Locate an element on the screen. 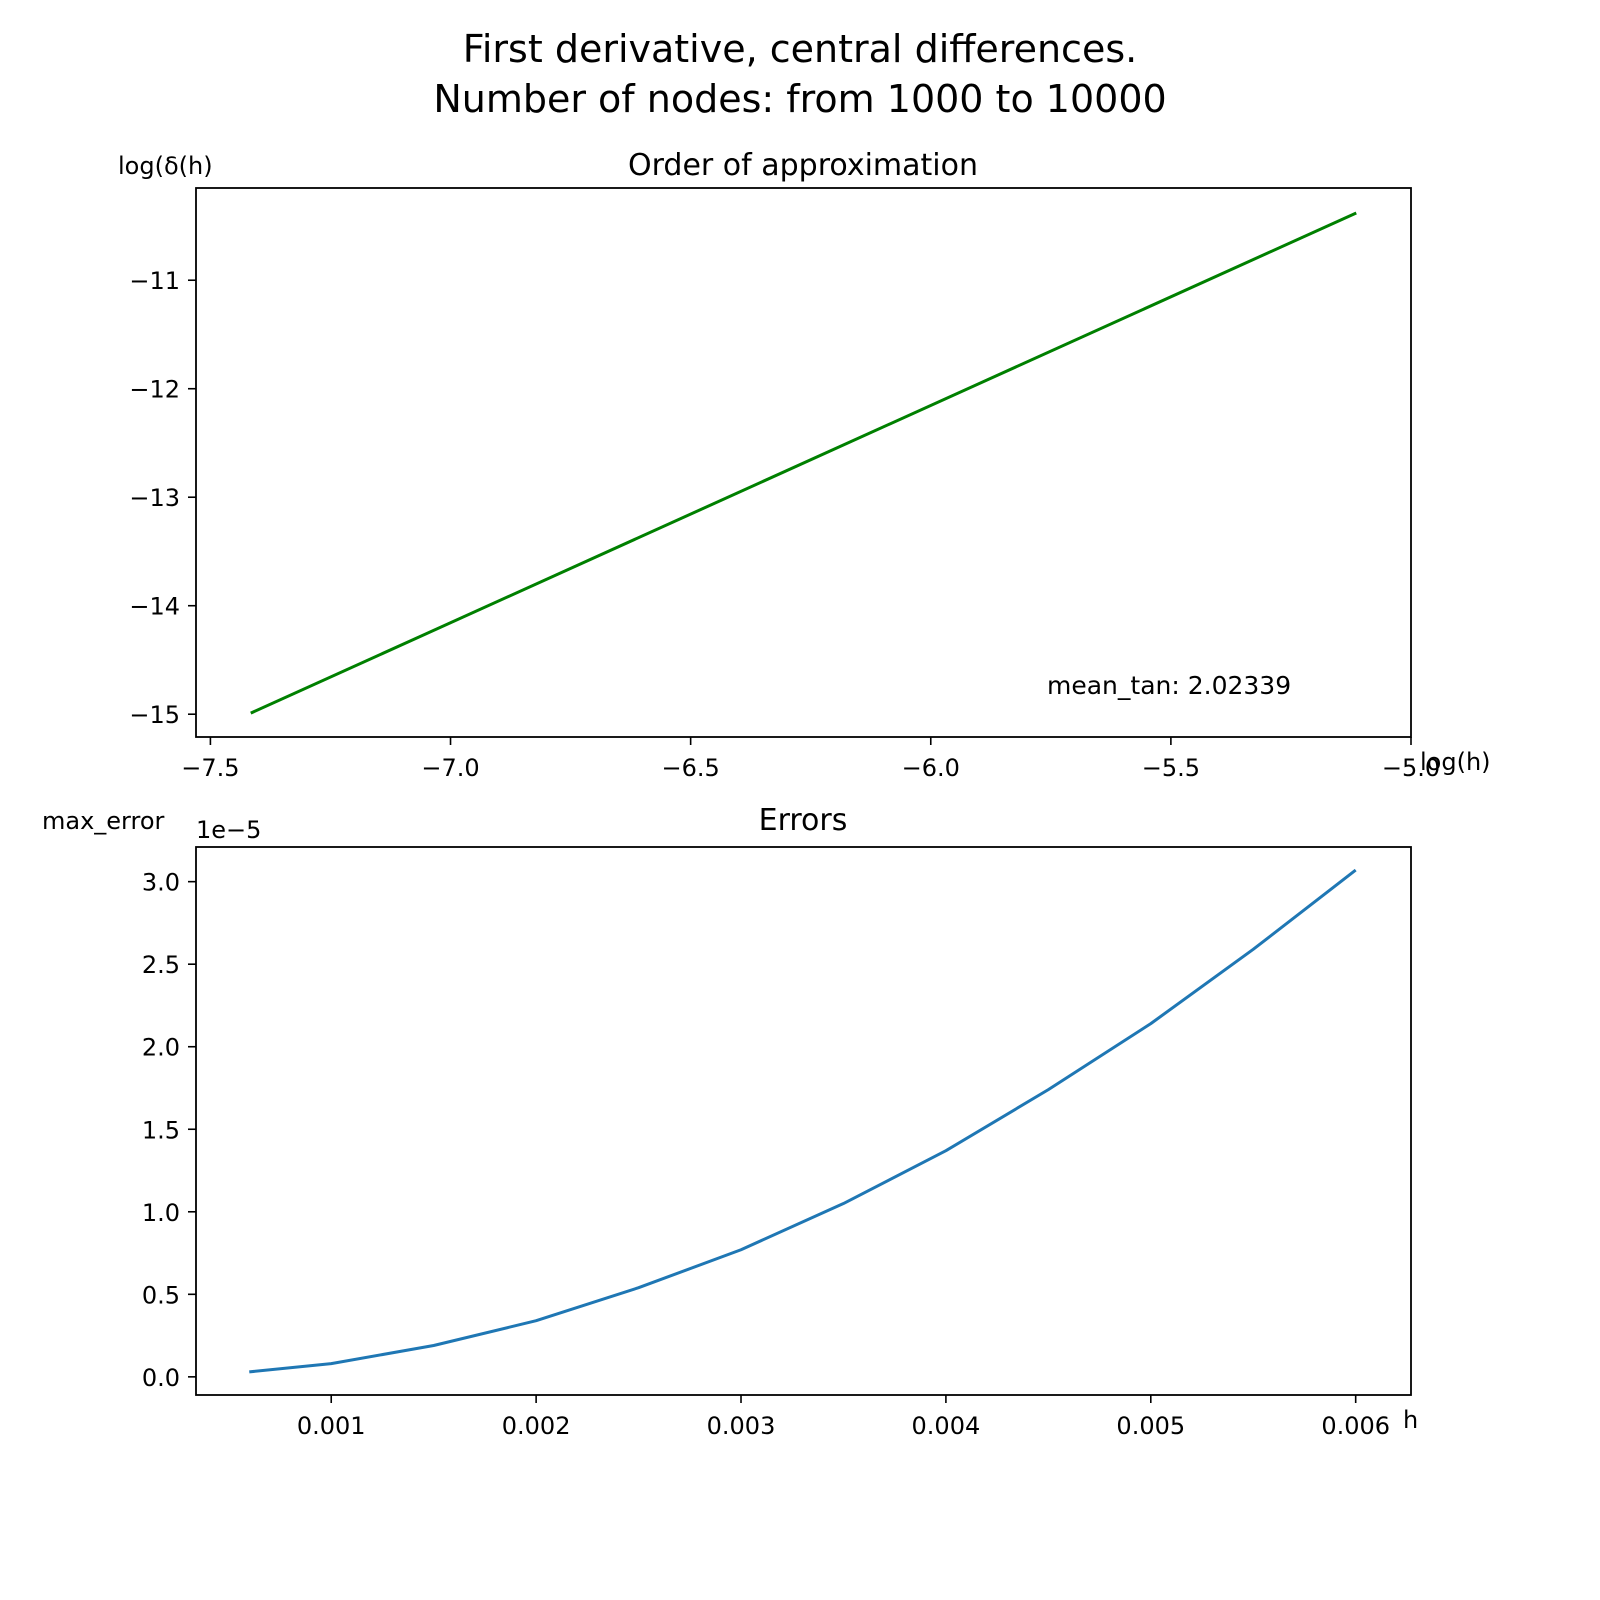  errors-y-tick-label: 0.5 is located at coordinates (161, 1295).